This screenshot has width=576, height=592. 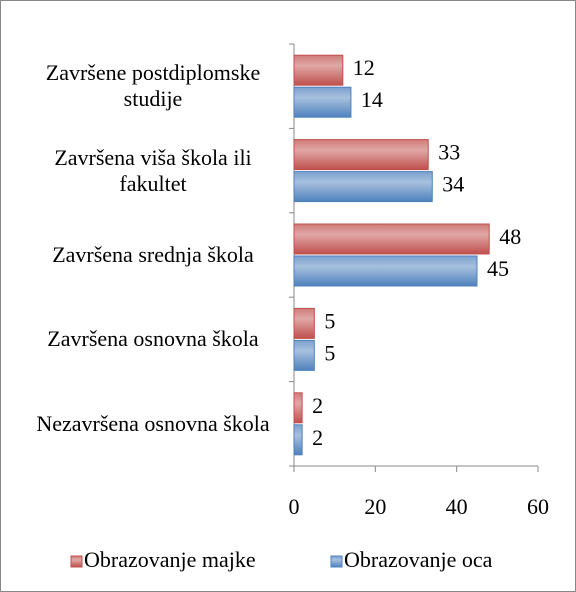 What do you see at coordinates (457, 506) in the screenshot?
I see `x-tick-label: 40` at bounding box center [457, 506].